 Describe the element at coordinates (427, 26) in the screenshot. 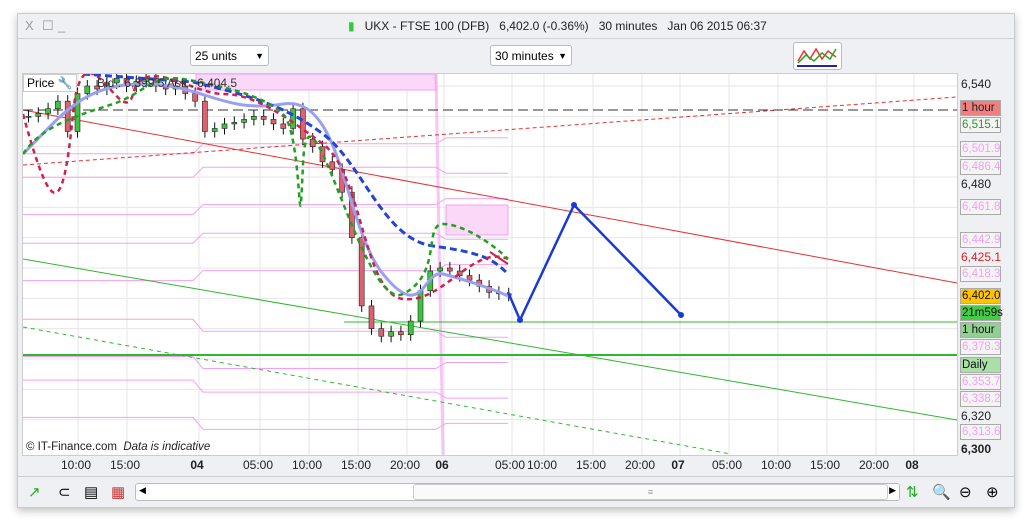

I see `symbol: UKX - FTSE 100 (DFB)` at that location.